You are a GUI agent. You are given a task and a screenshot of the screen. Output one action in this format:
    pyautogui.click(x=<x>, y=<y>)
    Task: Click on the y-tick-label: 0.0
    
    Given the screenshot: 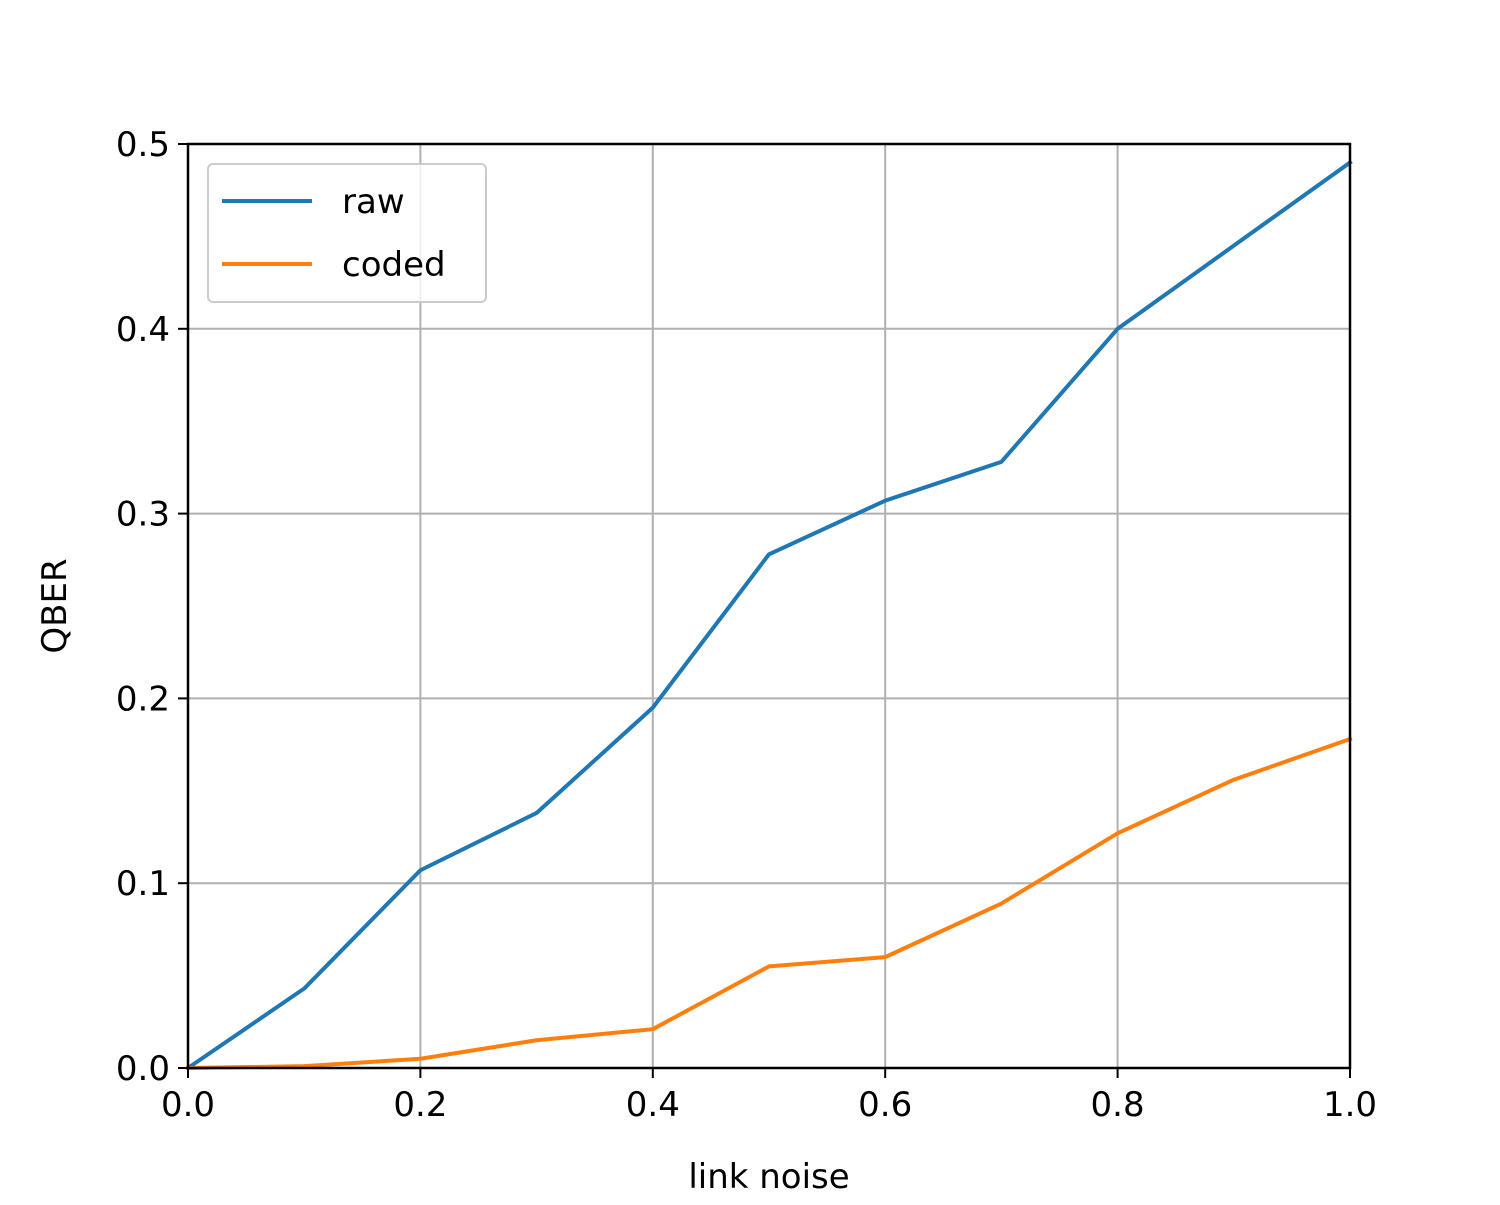 What is the action you would take?
    pyautogui.click(x=143, y=1069)
    